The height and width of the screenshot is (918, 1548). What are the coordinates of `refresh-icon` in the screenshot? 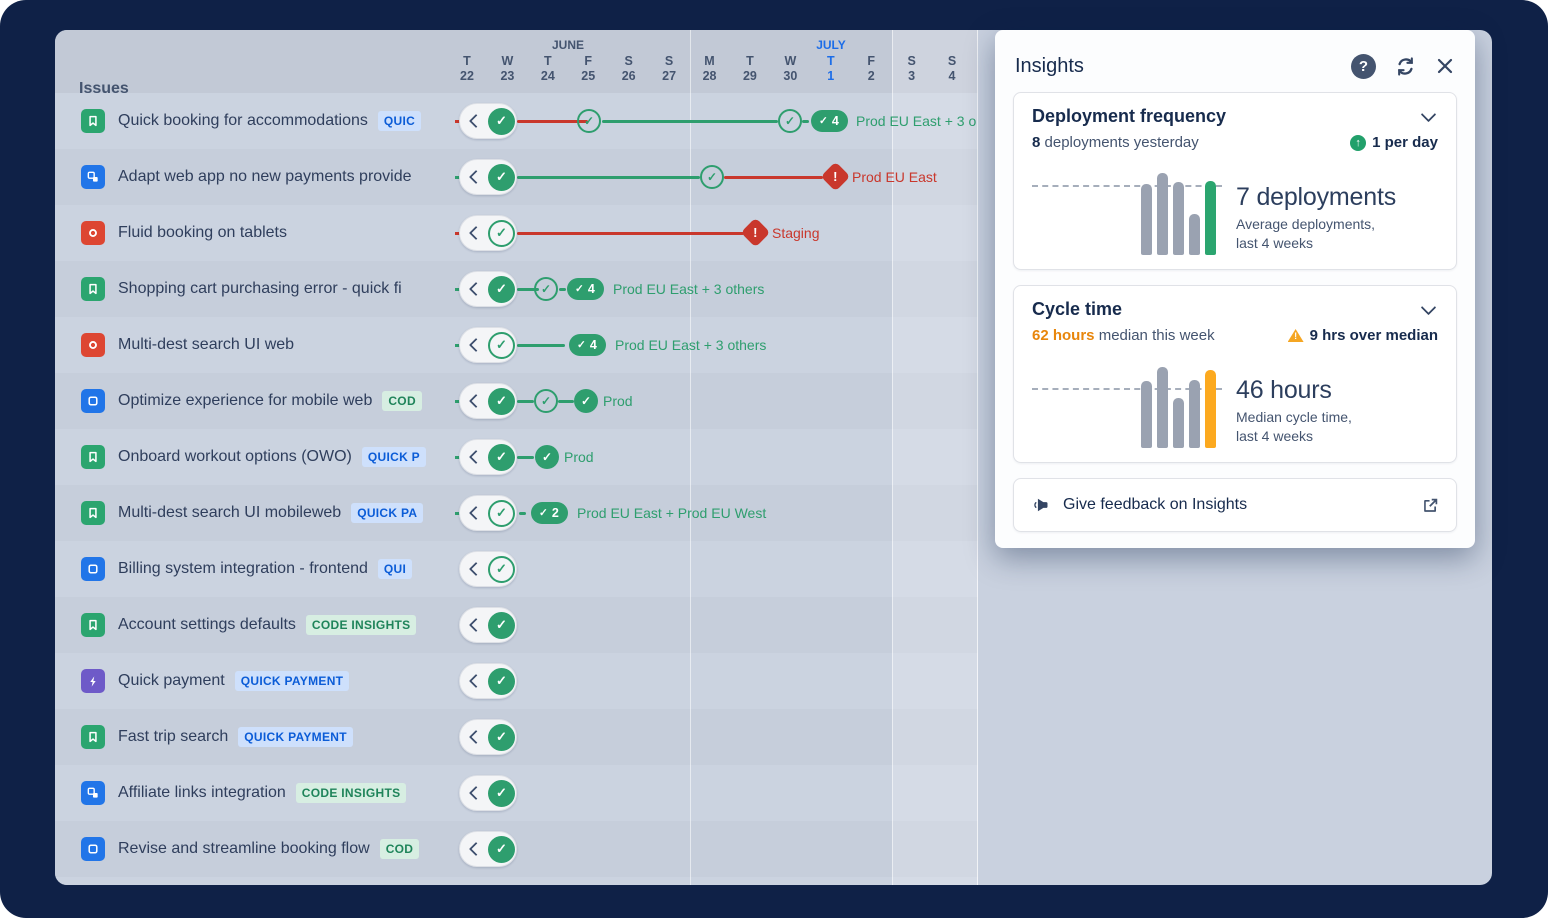 It's located at (1405, 66).